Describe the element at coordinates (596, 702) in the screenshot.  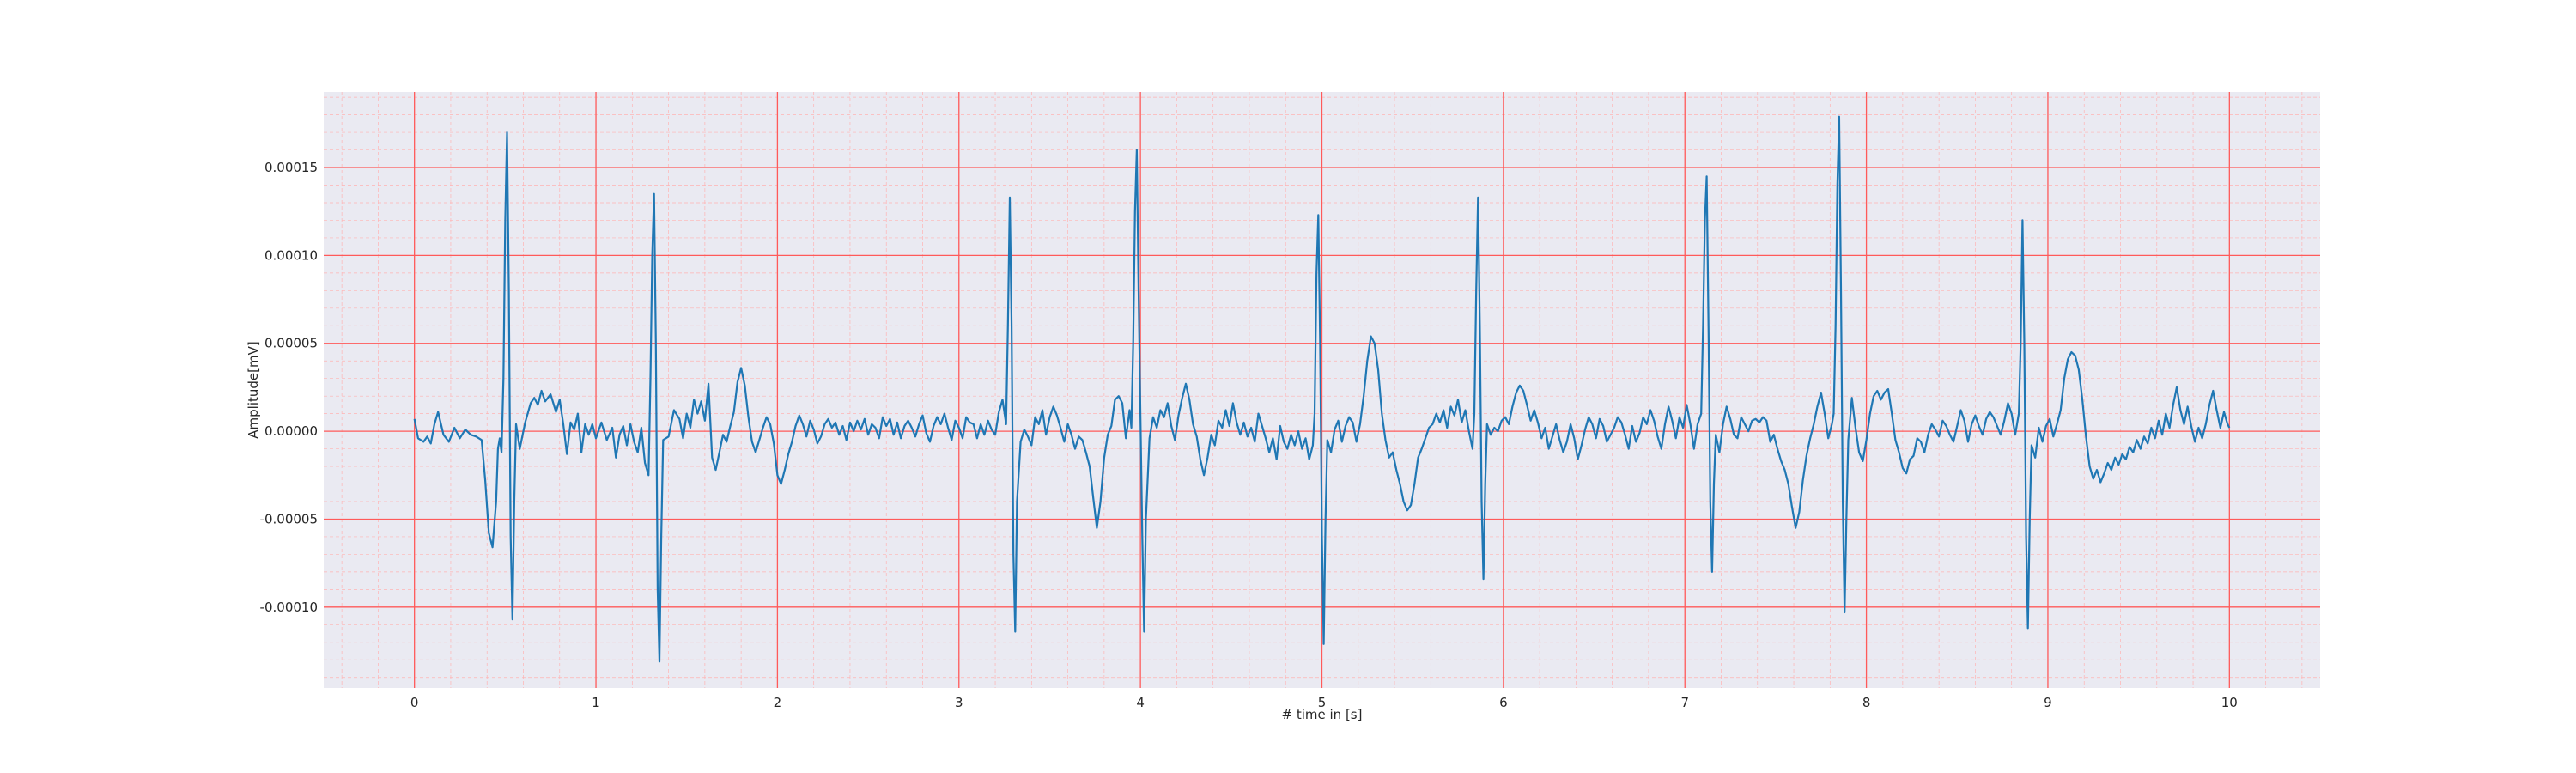
I see `x-tick-label: 1` at that location.